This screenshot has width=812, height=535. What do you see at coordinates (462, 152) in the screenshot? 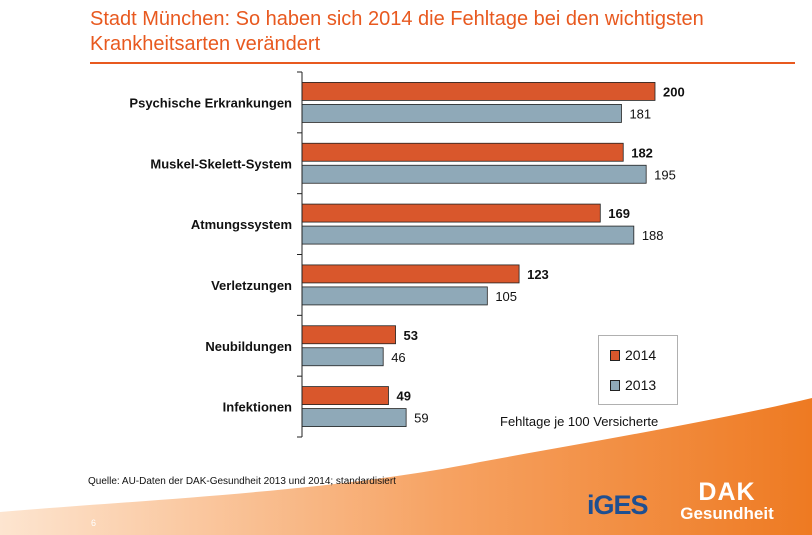
I see `bar-2014-muskel-skelett-system` at bounding box center [462, 152].